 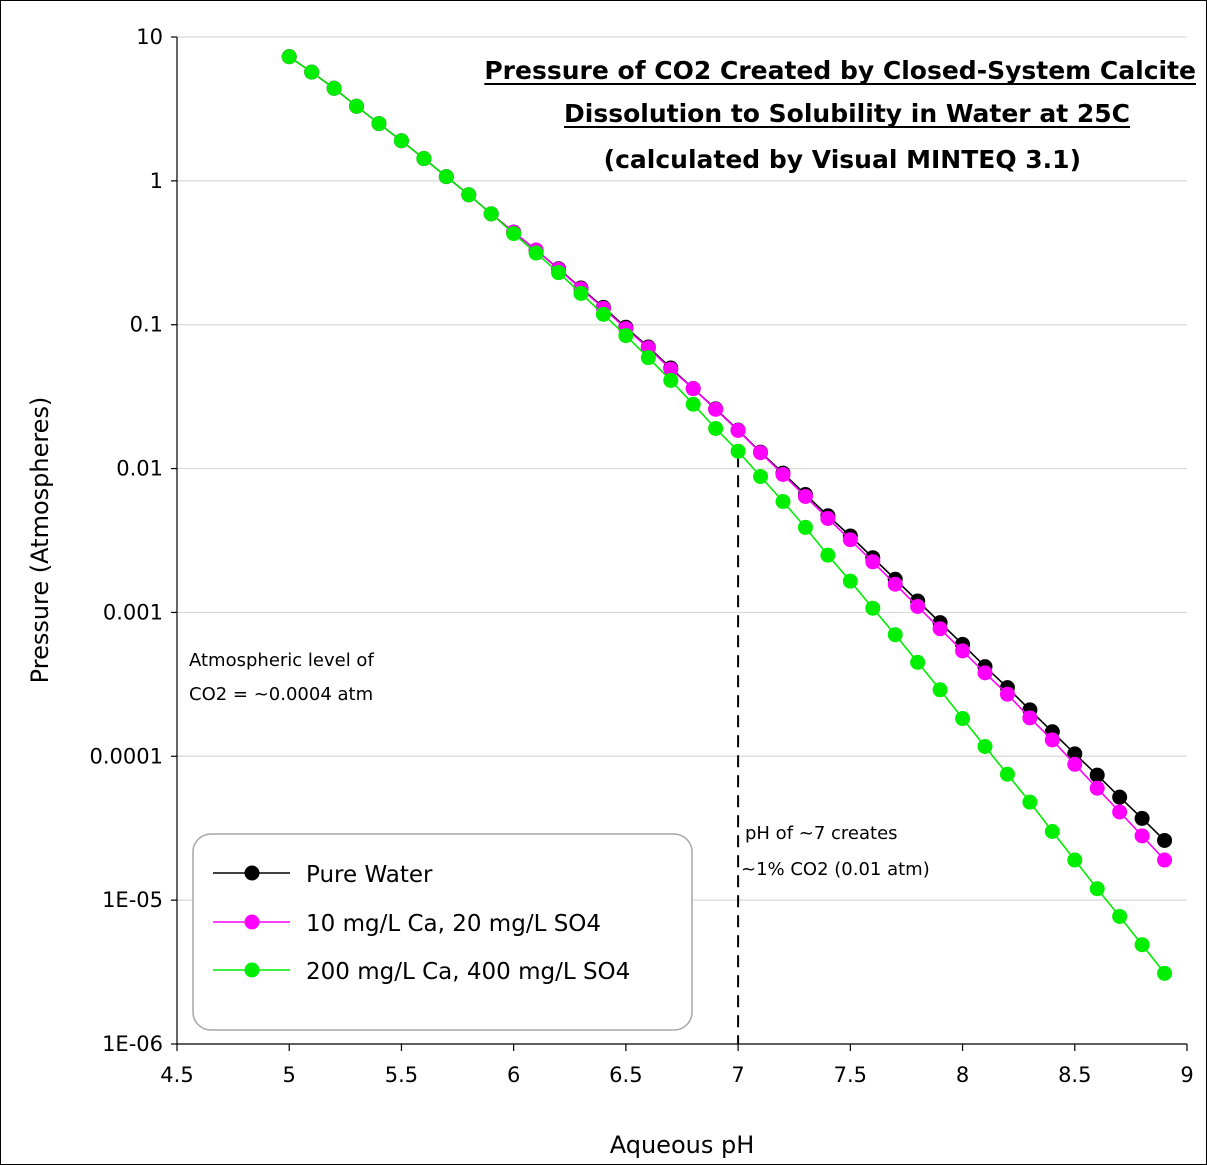 I want to click on ph7-annotation: pH of ~7 creates ~1% CO2 (0.01 atm), so click(x=835, y=851).